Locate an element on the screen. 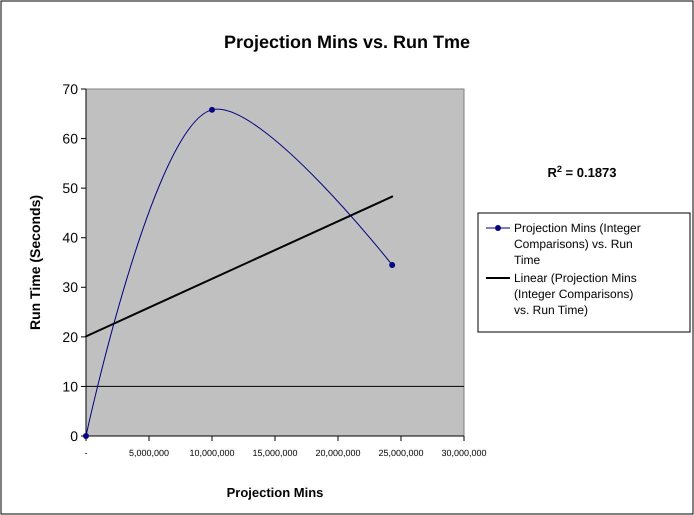  y-tick-label: 20 is located at coordinates (70, 336).